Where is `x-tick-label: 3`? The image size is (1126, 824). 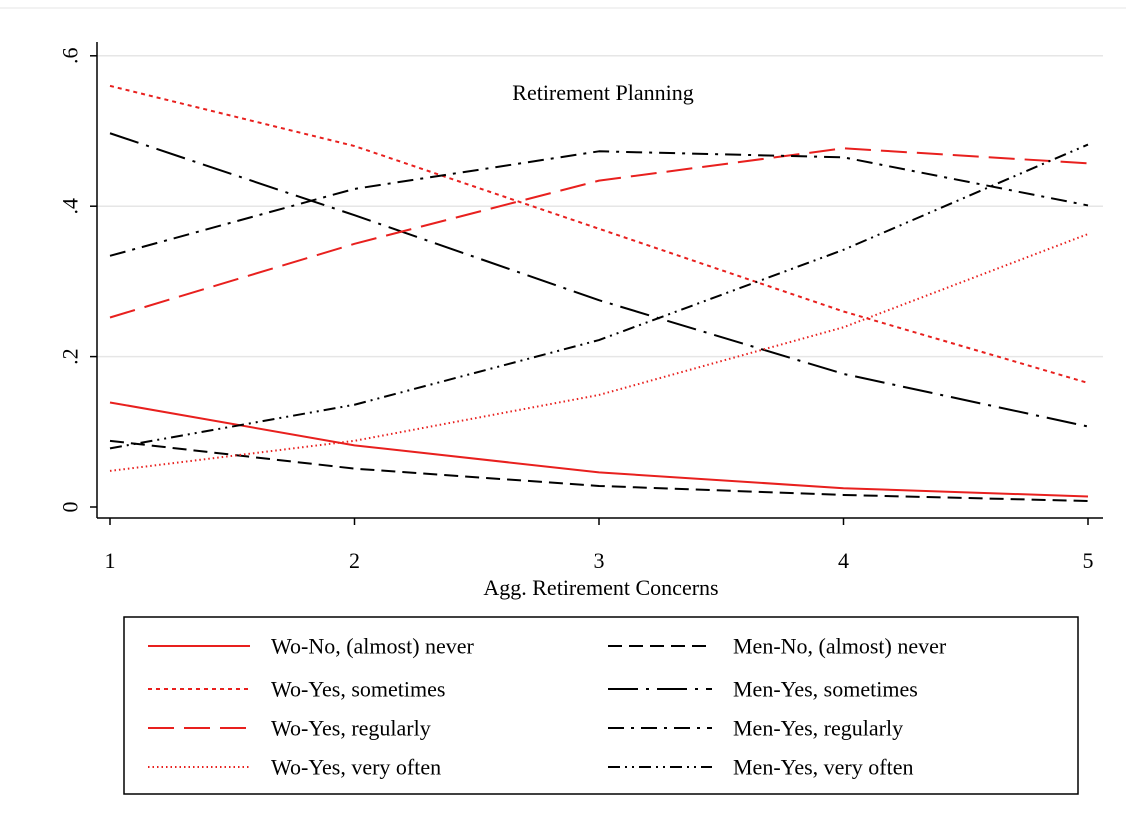
x-tick-label: 3 is located at coordinates (599, 560).